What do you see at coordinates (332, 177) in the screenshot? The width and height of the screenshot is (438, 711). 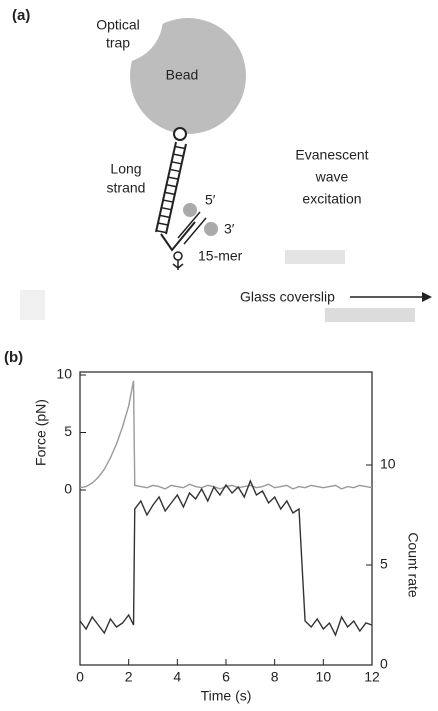 I see `label: wave` at bounding box center [332, 177].